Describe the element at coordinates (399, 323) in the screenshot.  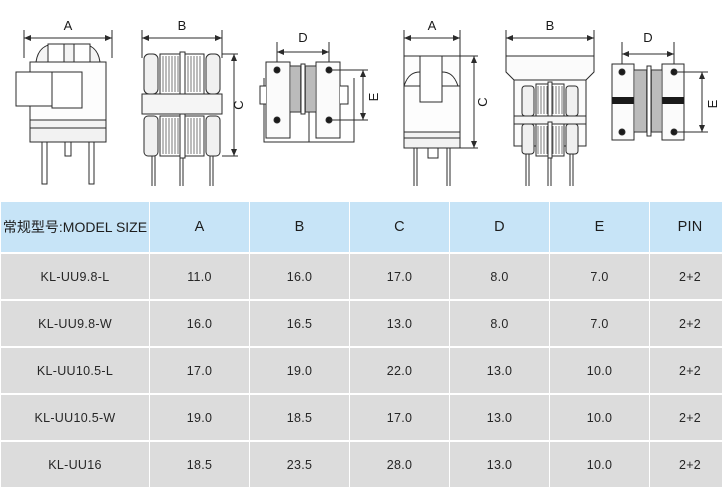
I see `cell-c: 13.0` at that location.